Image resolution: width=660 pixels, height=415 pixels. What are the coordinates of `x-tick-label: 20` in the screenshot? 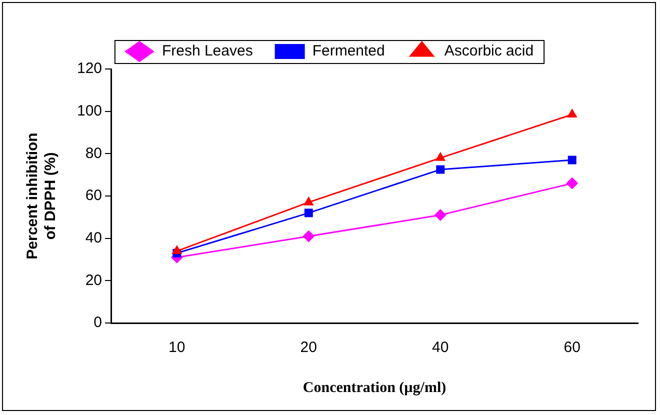 It's located at (308, 347).